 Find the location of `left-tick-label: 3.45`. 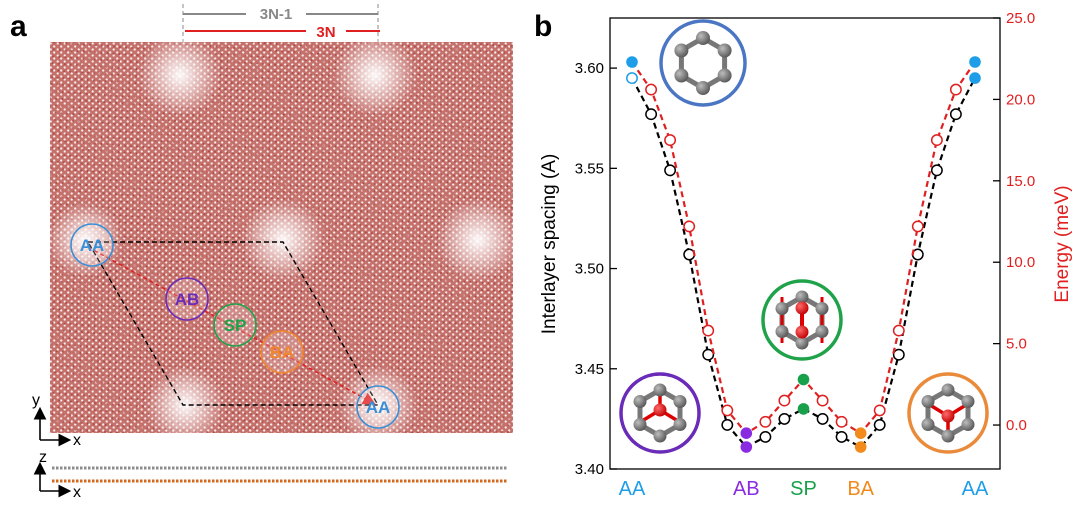

left-tick-label: 3.45 is located at coordinates (589, 369).